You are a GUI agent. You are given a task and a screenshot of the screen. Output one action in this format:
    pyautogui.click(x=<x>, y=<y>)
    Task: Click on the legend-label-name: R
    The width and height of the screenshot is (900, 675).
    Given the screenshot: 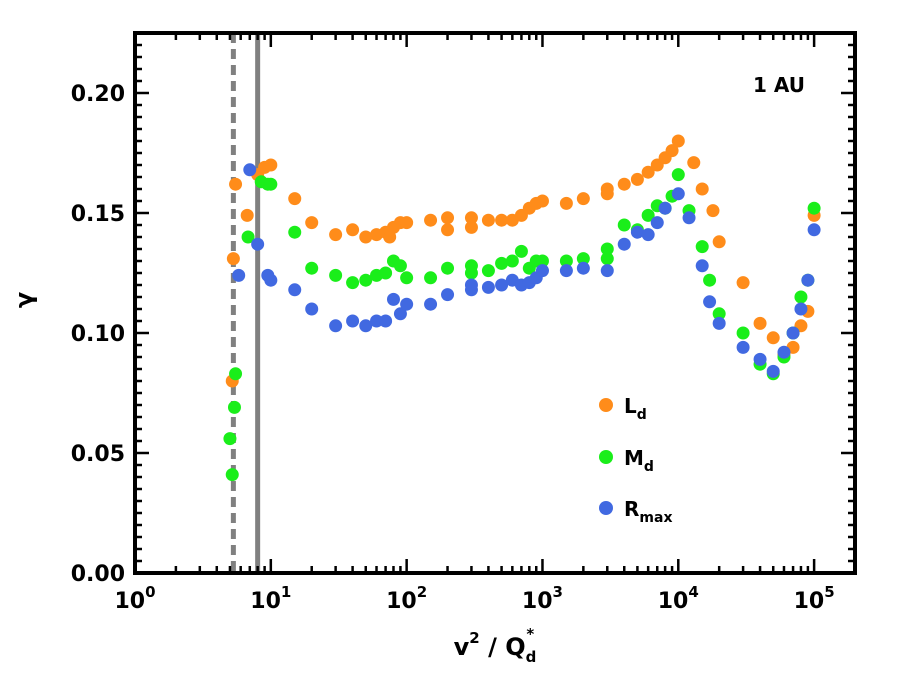 What is the action you would take?
    pyautogui.click(x=631, y=509)
    